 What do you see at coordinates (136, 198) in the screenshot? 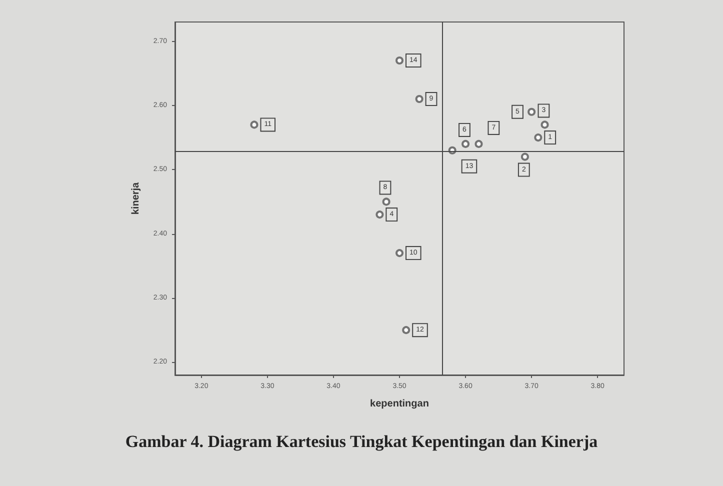
I see `y-axis-title: kinerja` at bounding box center [136, 198].